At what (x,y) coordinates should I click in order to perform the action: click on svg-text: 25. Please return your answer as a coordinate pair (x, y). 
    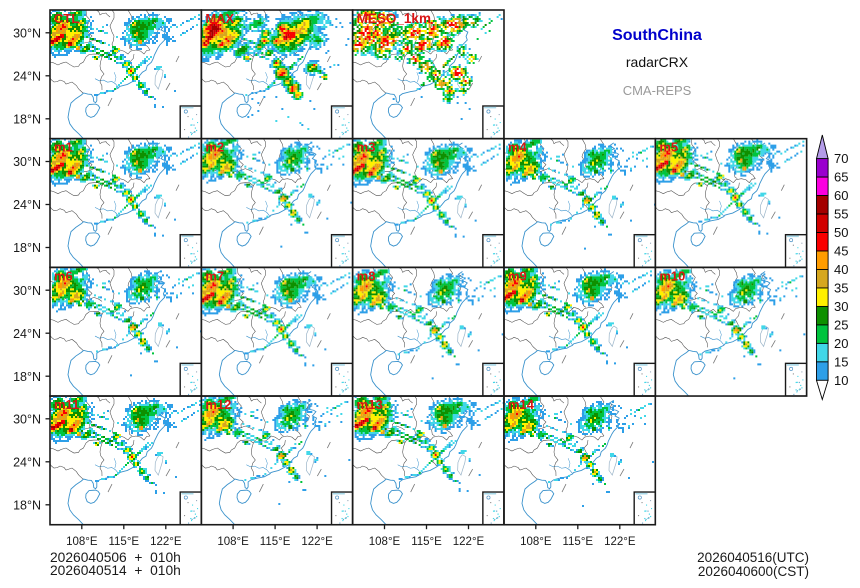
    Looking at the image, I should click on (841, 324).